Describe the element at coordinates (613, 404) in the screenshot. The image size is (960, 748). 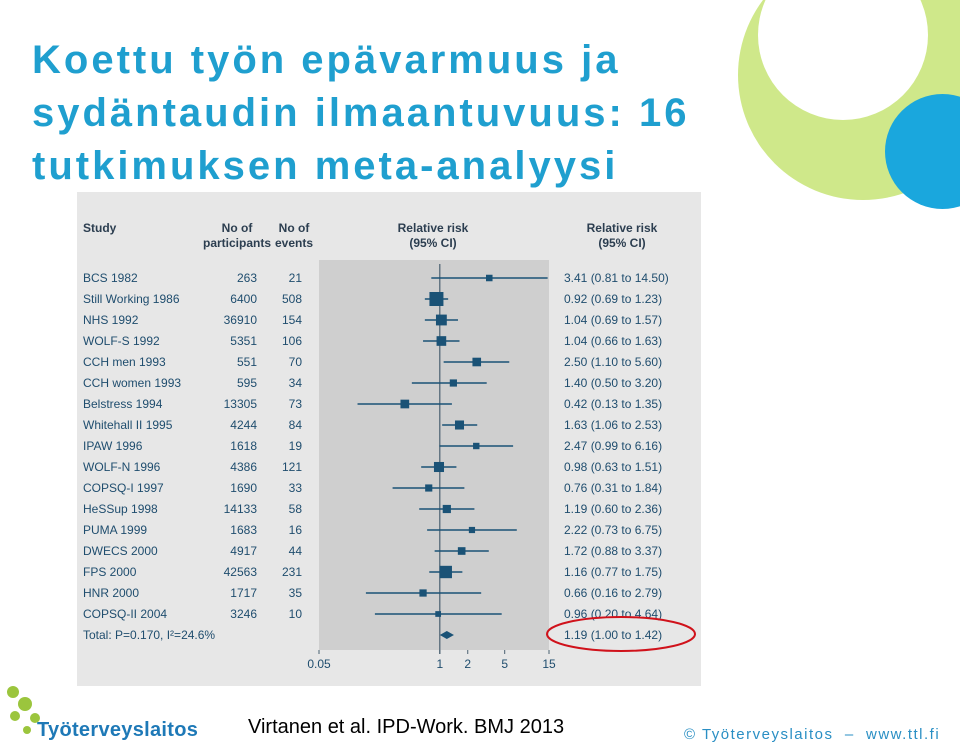
I see `study-rr-label: 0.42 (0.13 to 1.35)` at that location.